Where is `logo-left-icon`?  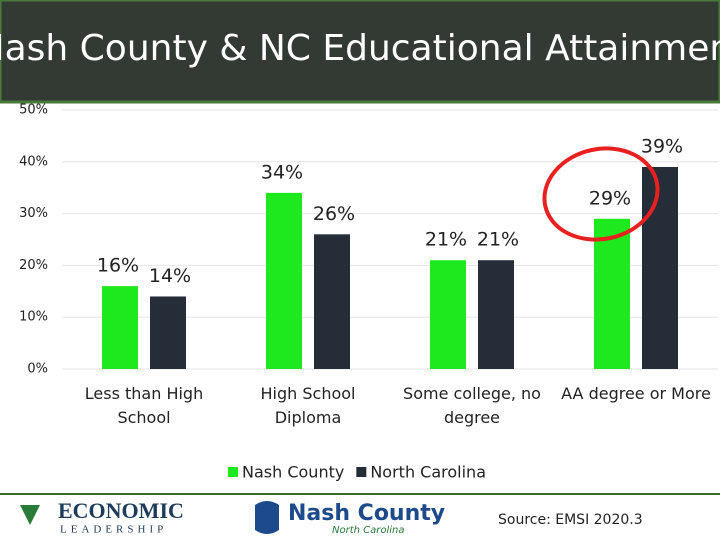 logo-left-icon is located at coordinates (30, 515).